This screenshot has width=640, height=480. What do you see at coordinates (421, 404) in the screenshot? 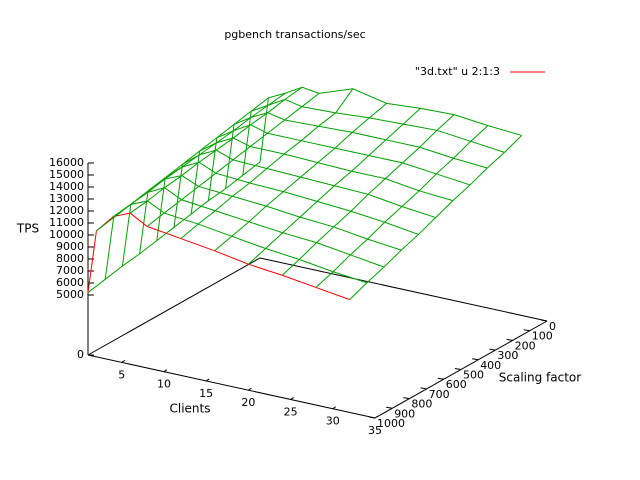
I see `y-tick-label: 800` at bounding box center [421, 404].